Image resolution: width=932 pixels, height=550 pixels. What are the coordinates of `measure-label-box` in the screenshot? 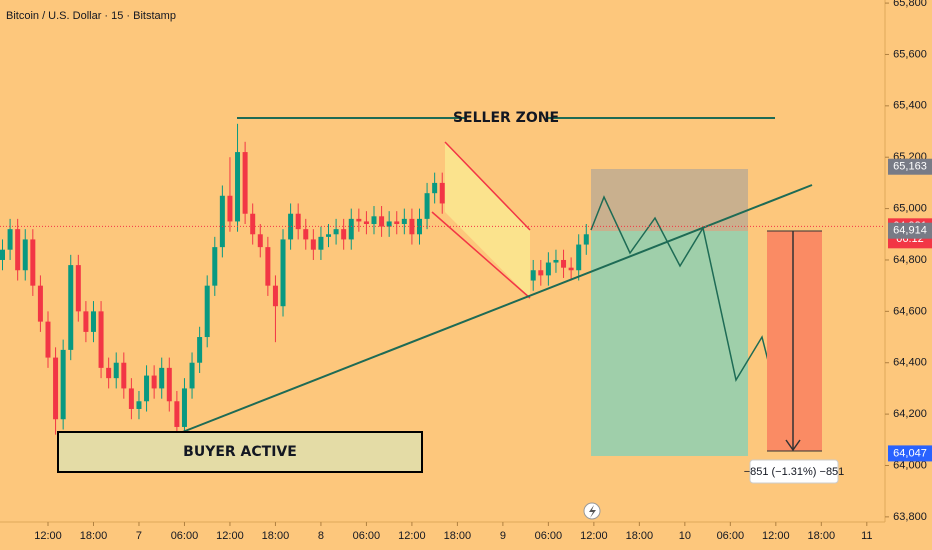 It's located at (794, 471).